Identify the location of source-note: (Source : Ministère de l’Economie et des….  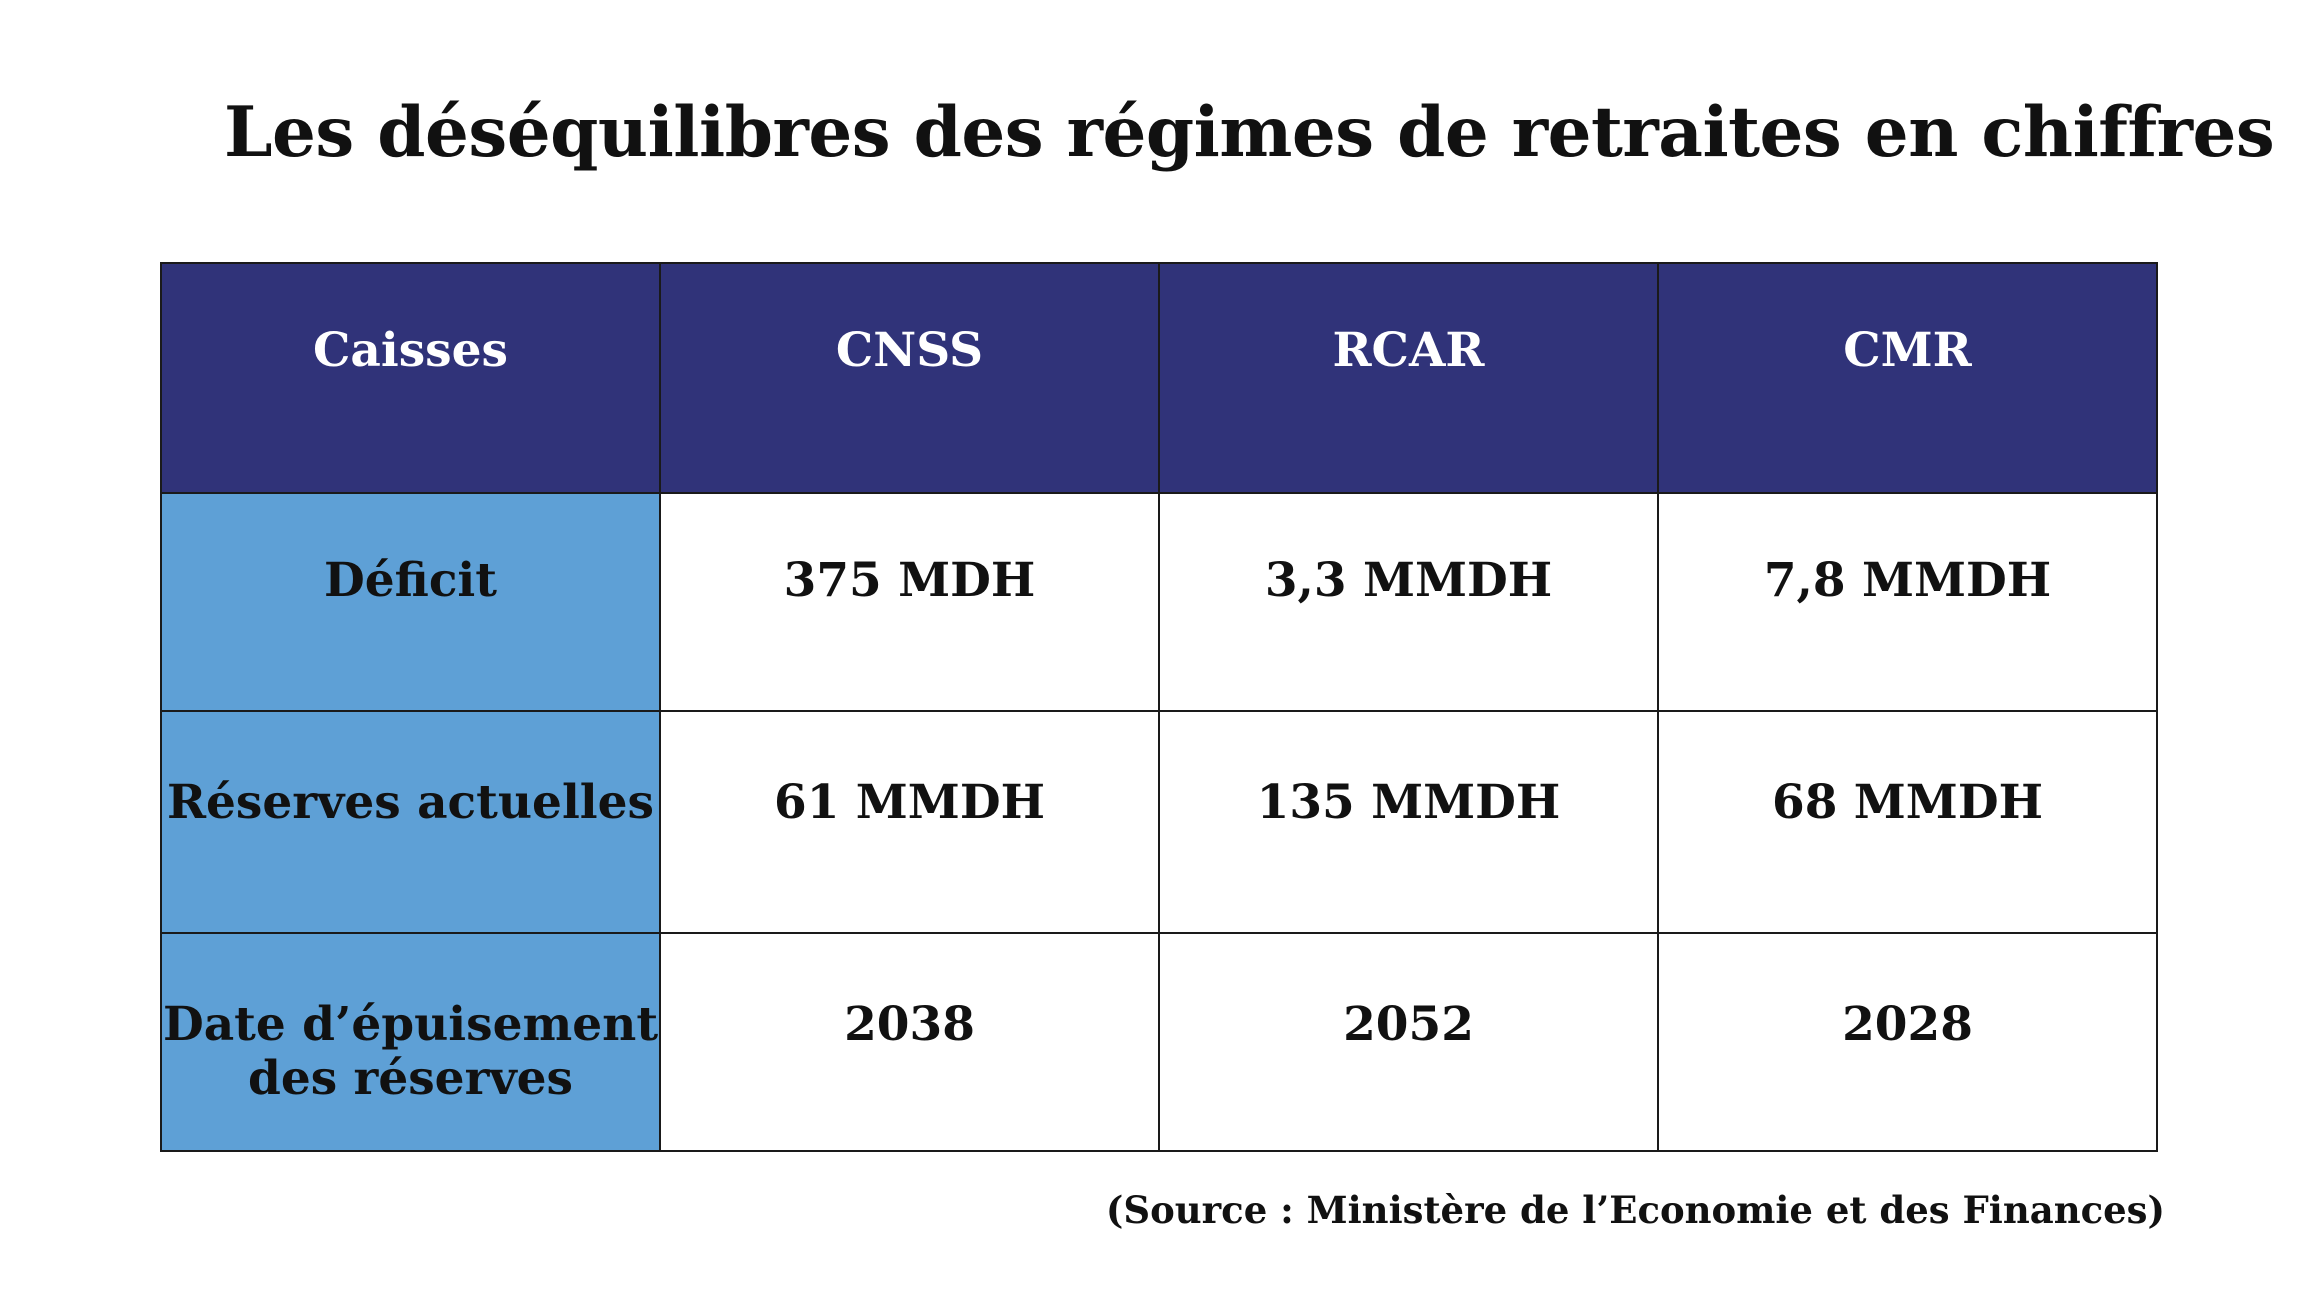
(1635, 1210).